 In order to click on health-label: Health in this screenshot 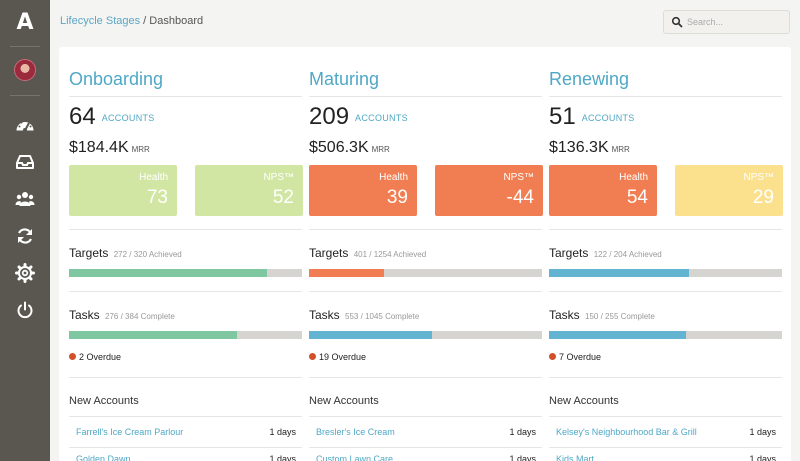, I will do `click(633, 177)`.